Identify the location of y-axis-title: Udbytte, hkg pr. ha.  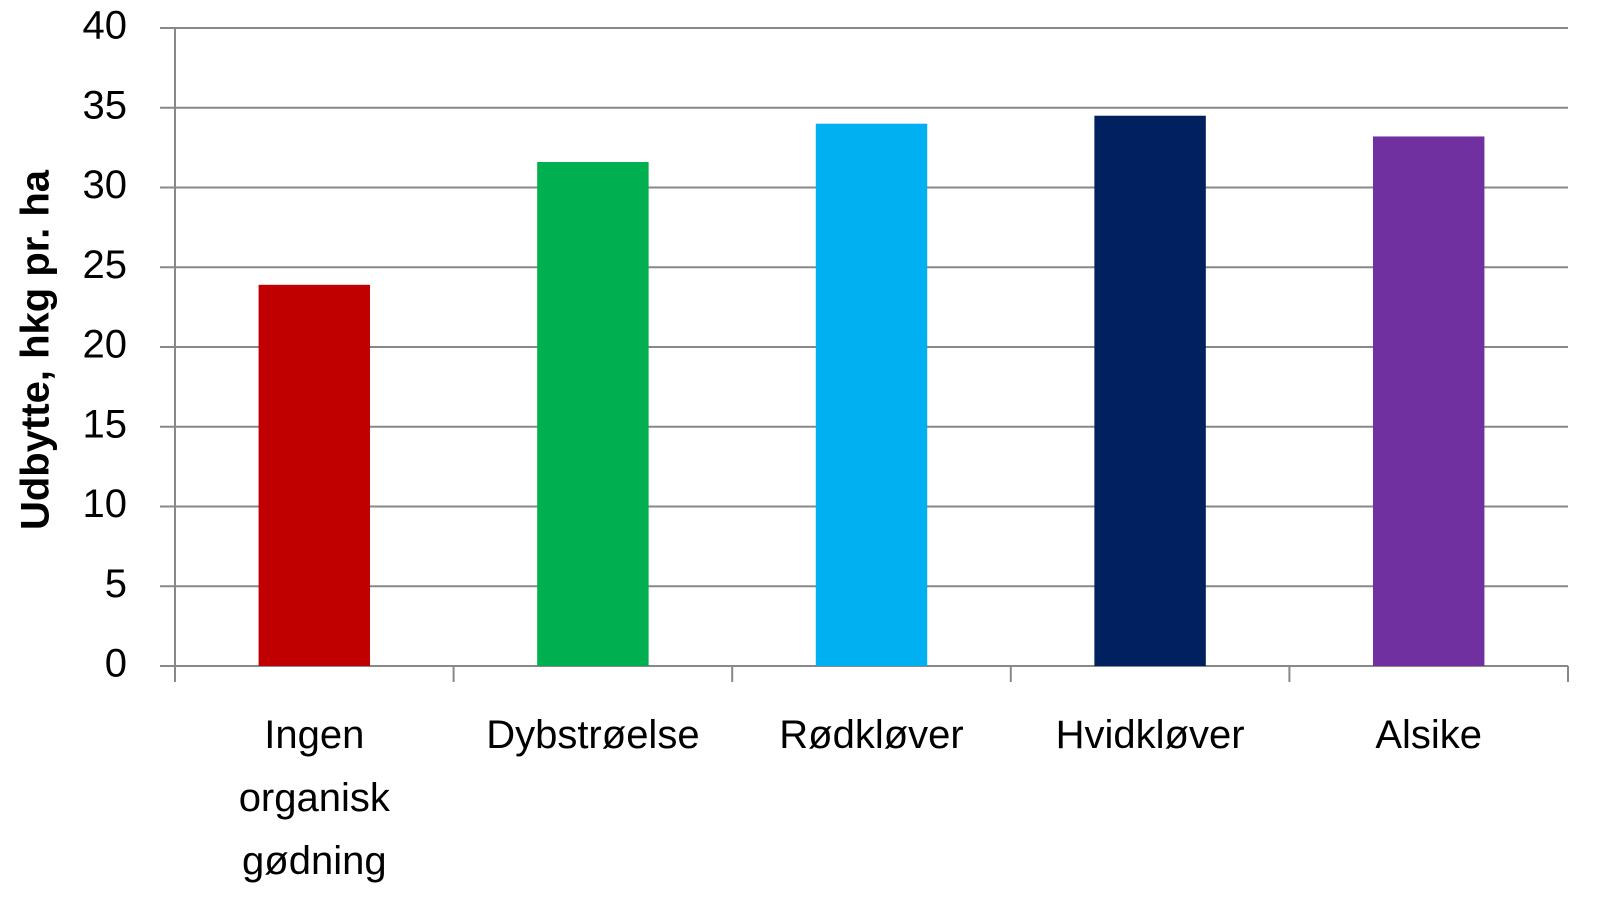
(36, 349).